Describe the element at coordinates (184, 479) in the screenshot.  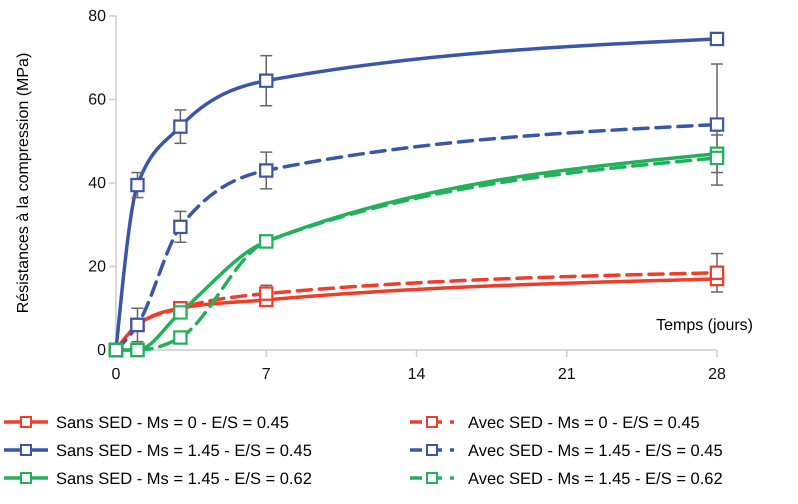
I see `legend-label: Sans SED - Ms = 1.45 - E/S = 0.62` at that location.